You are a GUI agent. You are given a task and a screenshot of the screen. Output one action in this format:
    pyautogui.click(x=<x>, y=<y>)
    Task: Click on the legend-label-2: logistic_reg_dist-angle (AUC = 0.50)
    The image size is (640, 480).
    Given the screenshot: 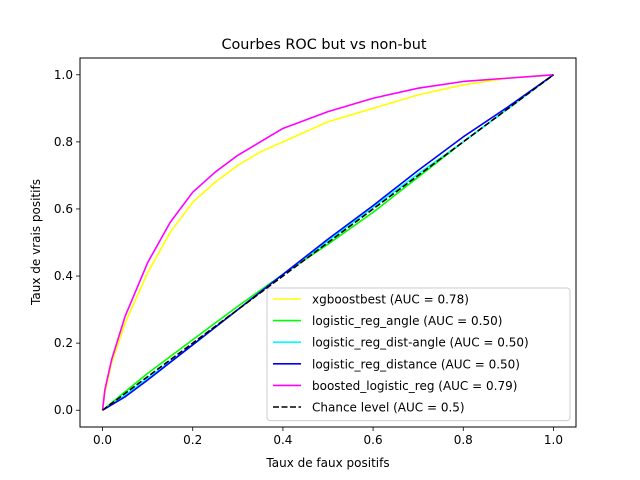 What is the action you would take?
    pyautogui.click(x=420, y=343)
    